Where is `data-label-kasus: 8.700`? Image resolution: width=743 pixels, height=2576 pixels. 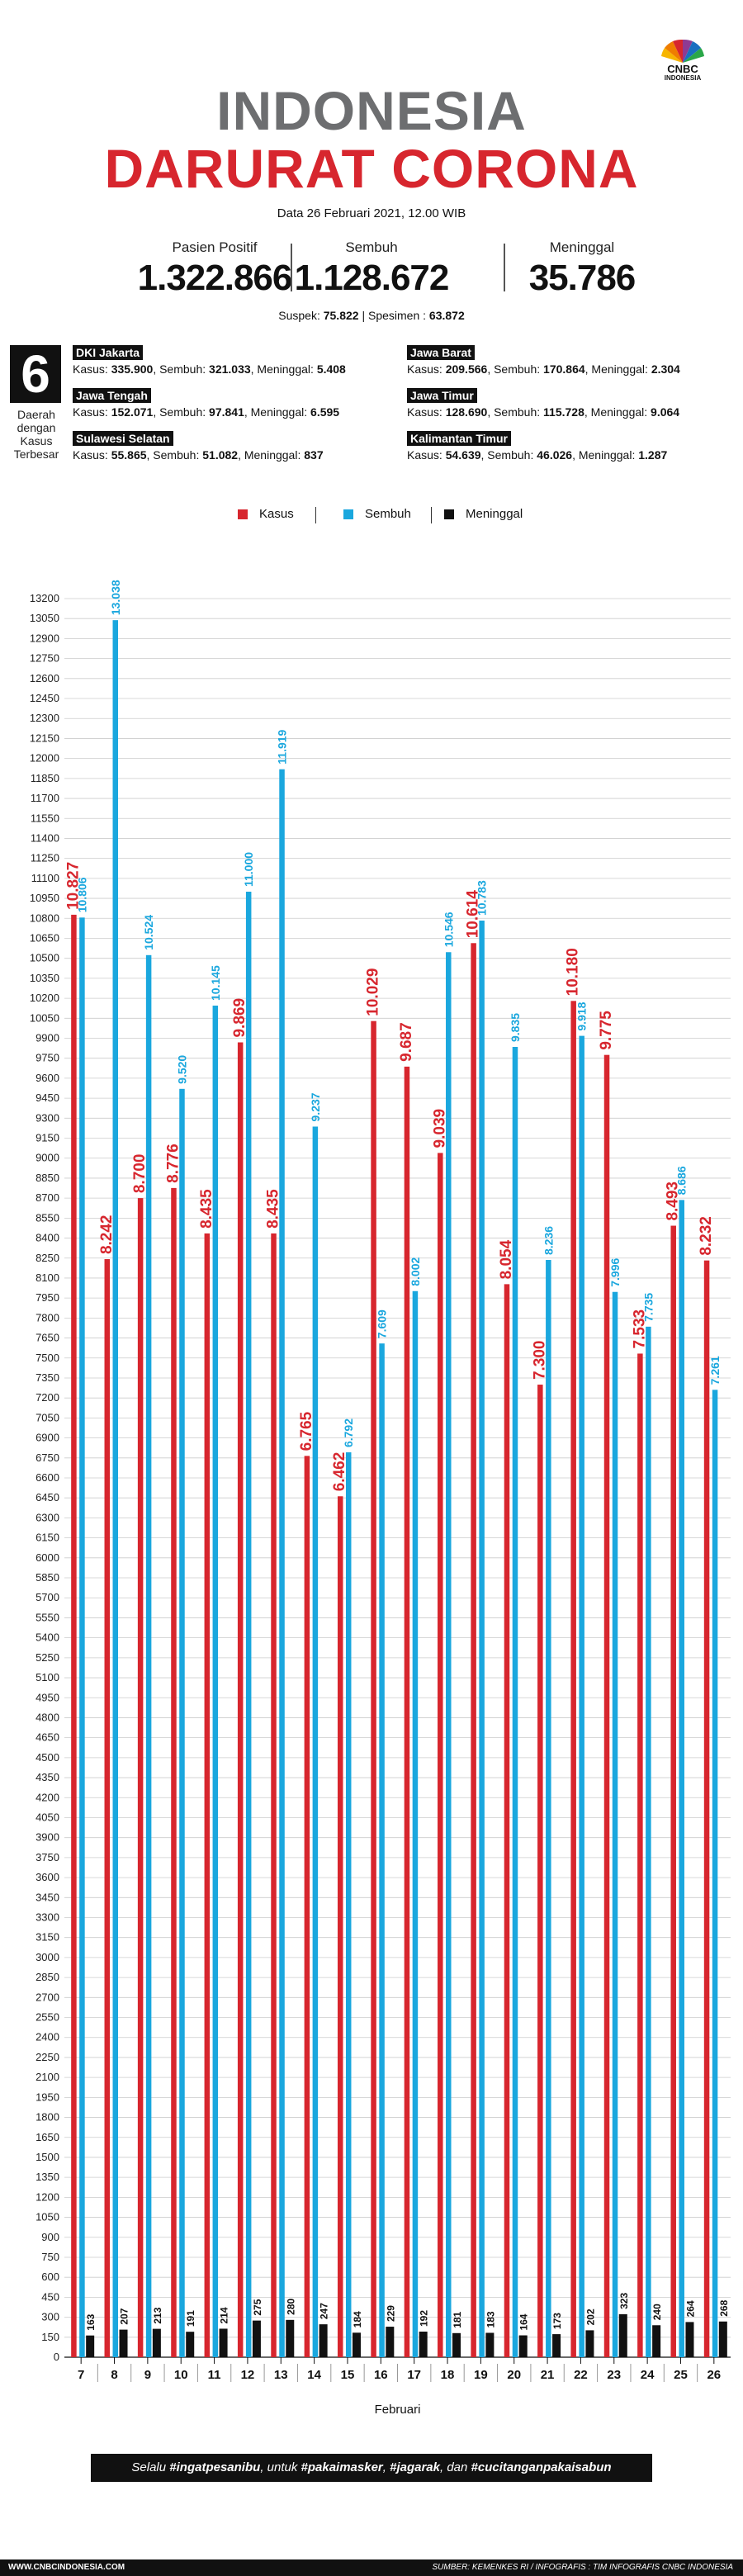 data-label-kasus: 8.700 is located at coordinates (140, 1174).